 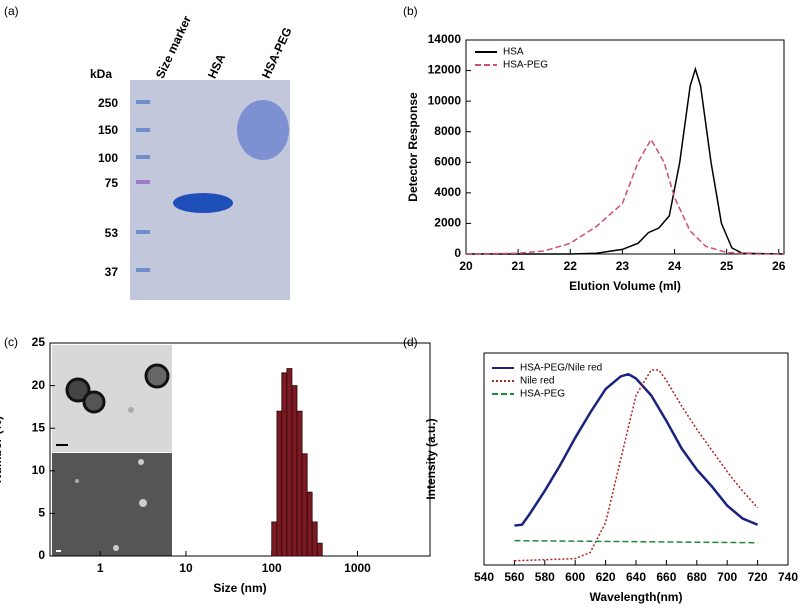 What do you see at coordinates (537, 381) in the screenshot?
I see `legend-label: Nile red` at bounding box center [537, 381].